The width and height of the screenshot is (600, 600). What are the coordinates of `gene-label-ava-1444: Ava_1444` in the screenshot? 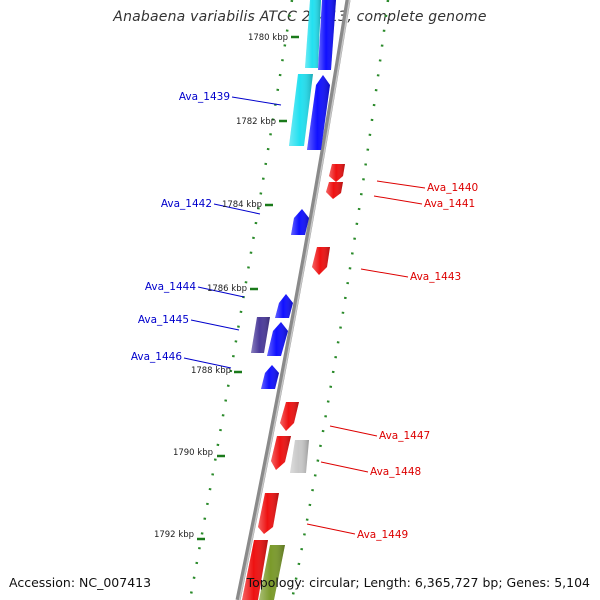 It's located at (171, 287).